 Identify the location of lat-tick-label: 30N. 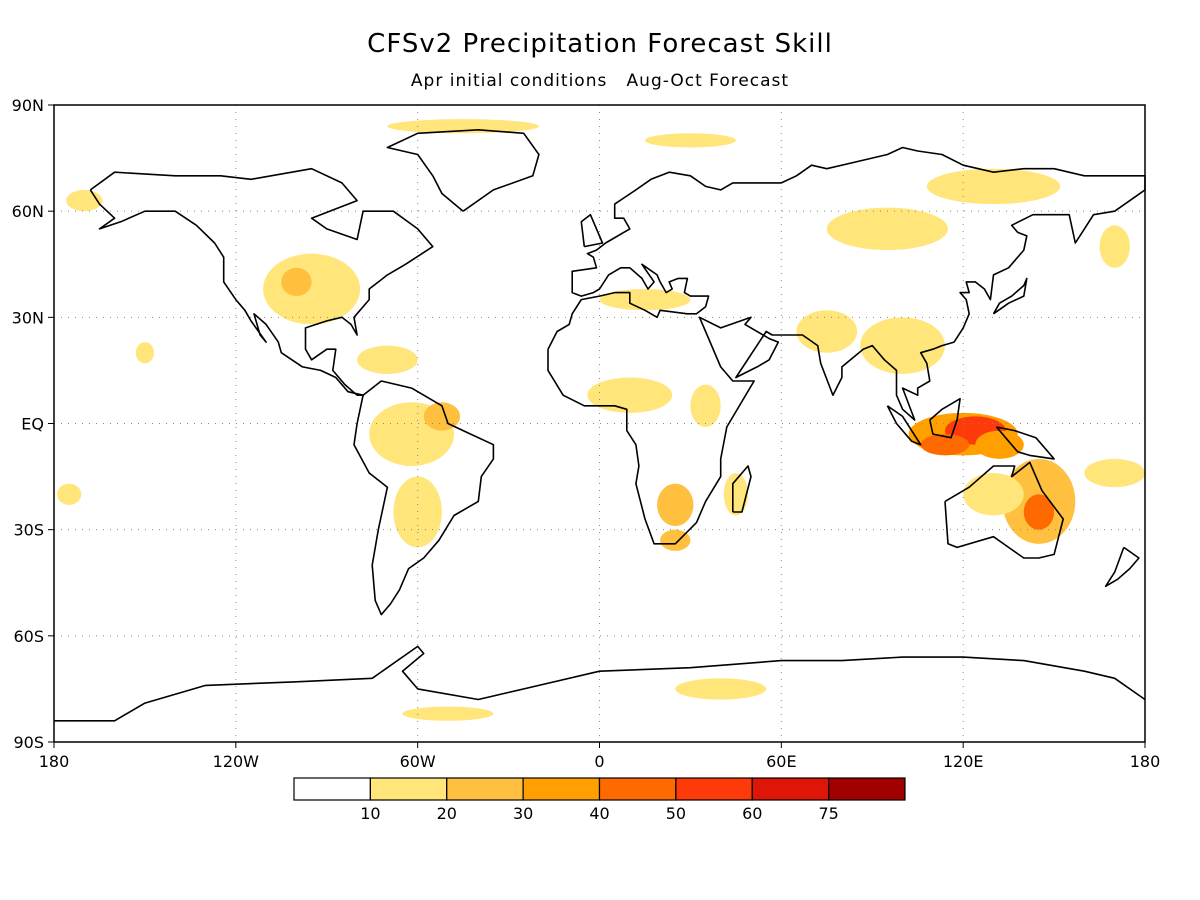
(28, 317).